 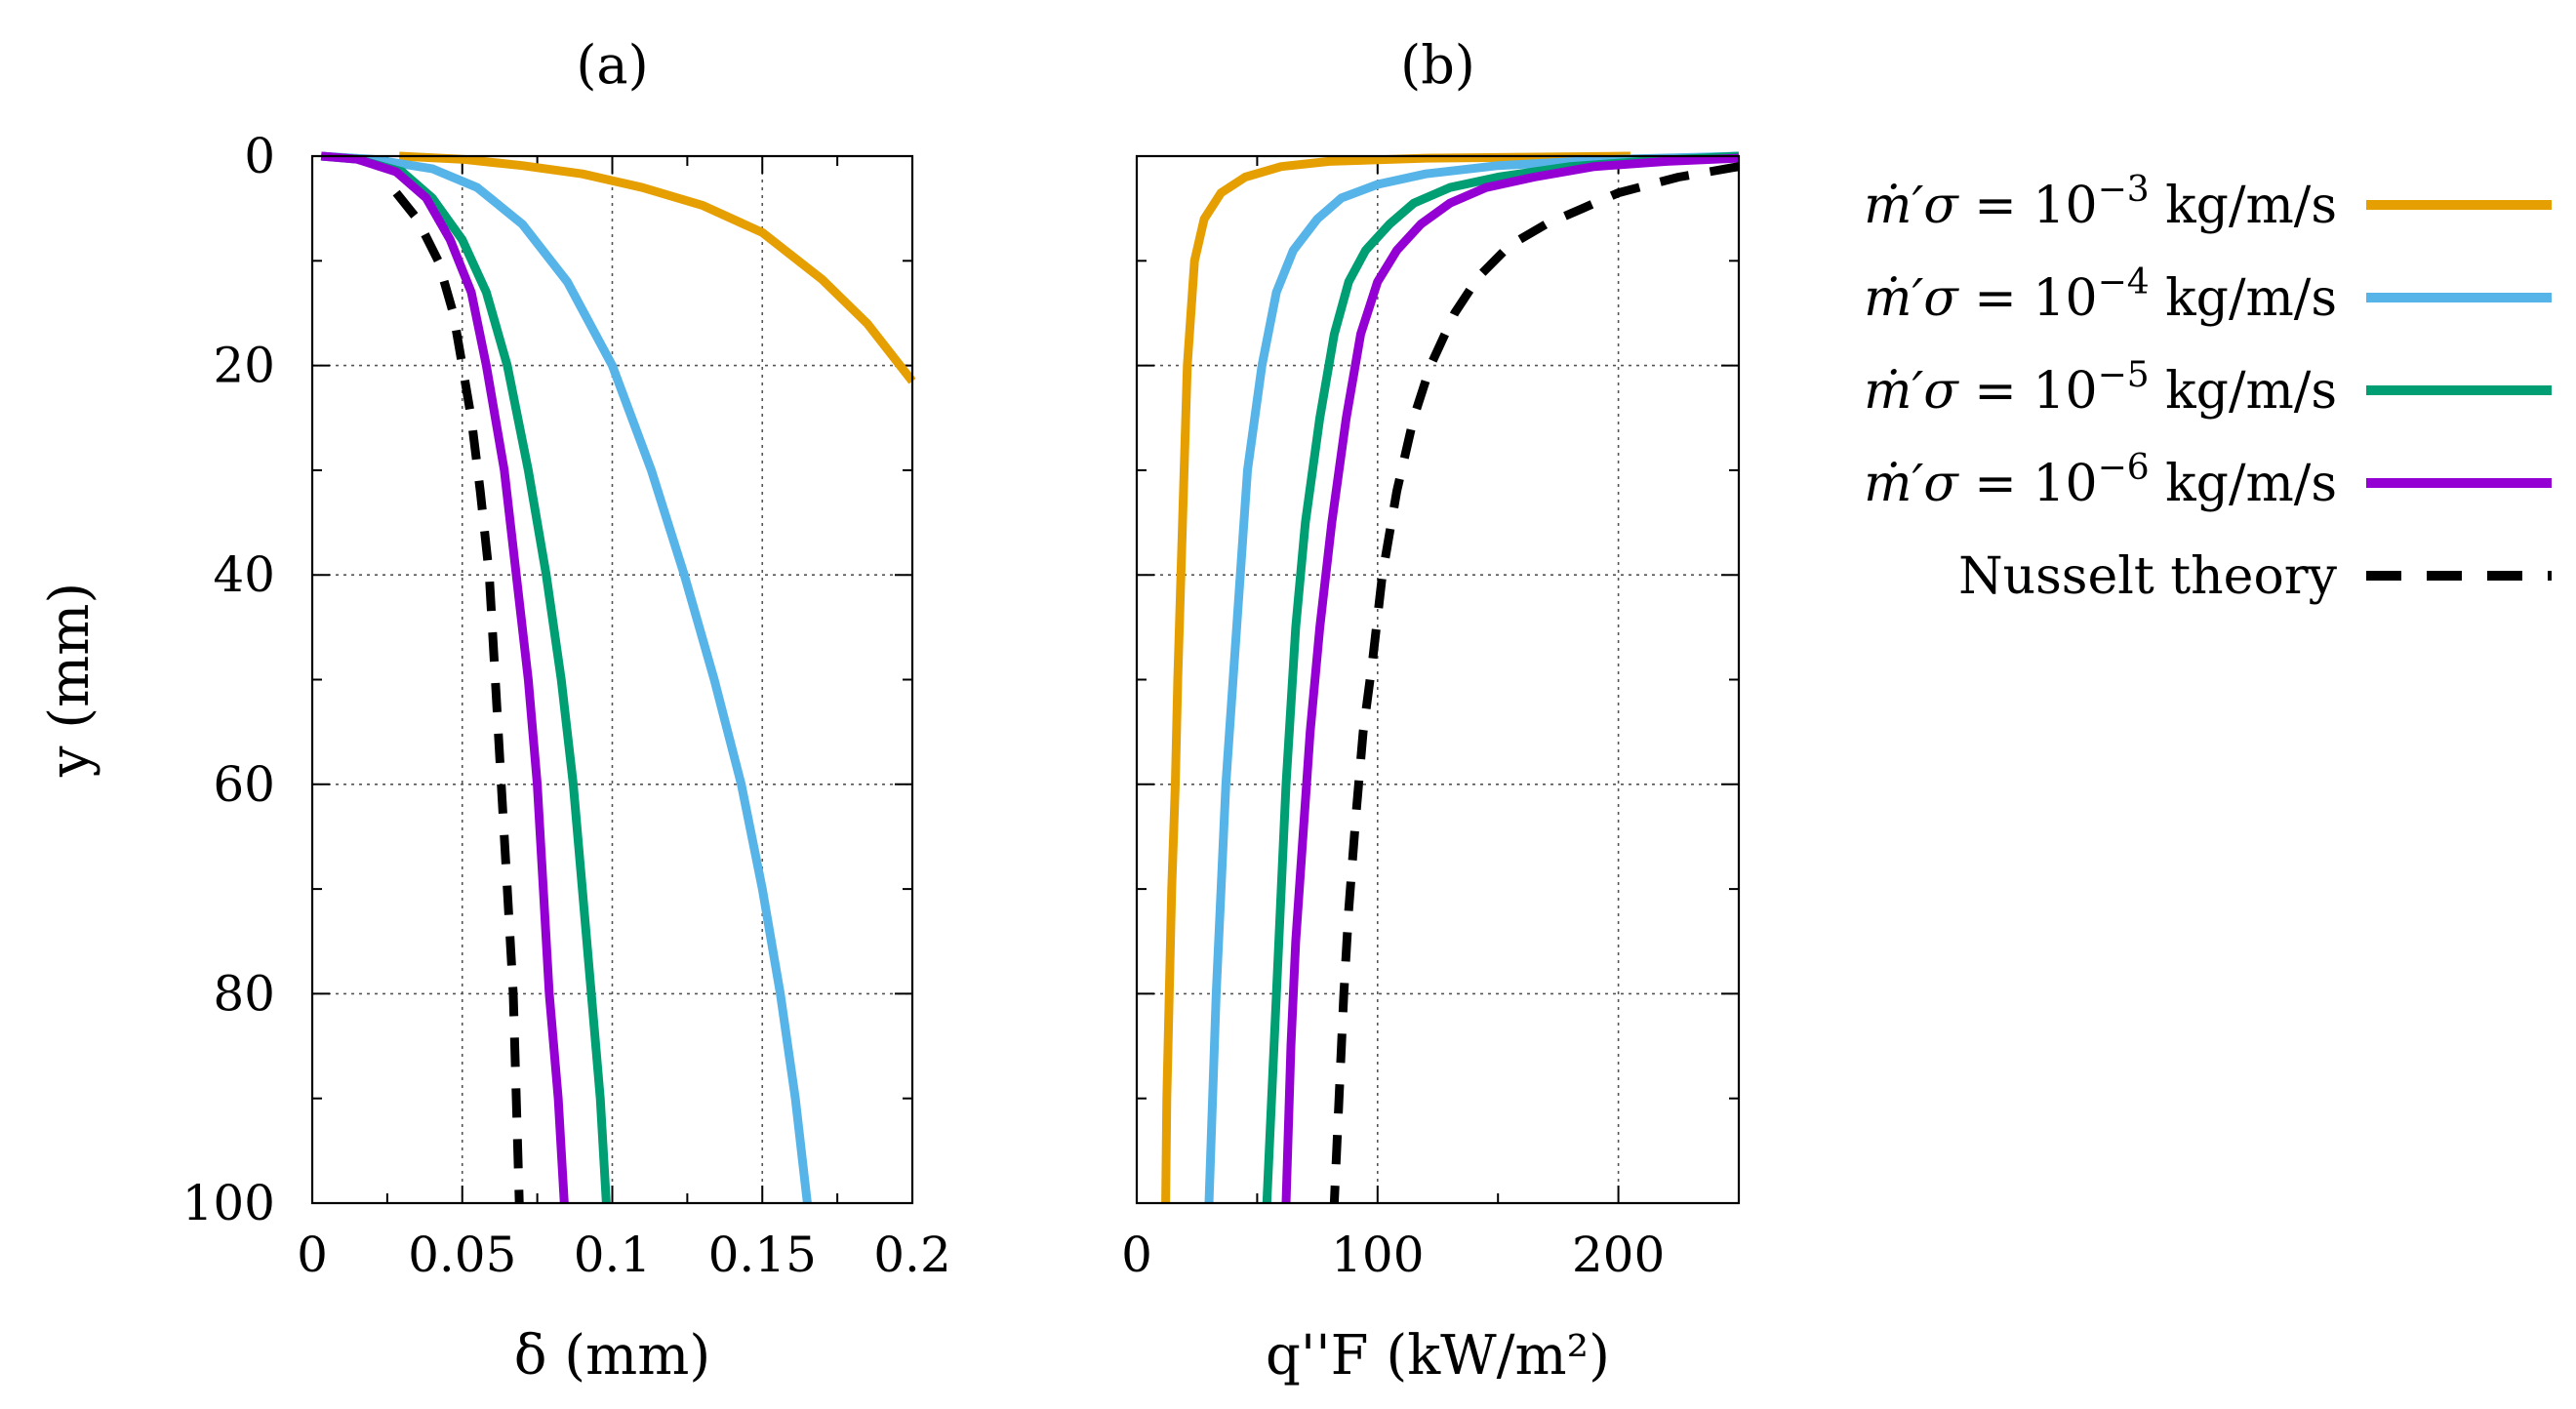 What do you see at coordinates (244, 993) in the screenshot?
I see `y-tick-label: 80` at bounding box center [244, 993].